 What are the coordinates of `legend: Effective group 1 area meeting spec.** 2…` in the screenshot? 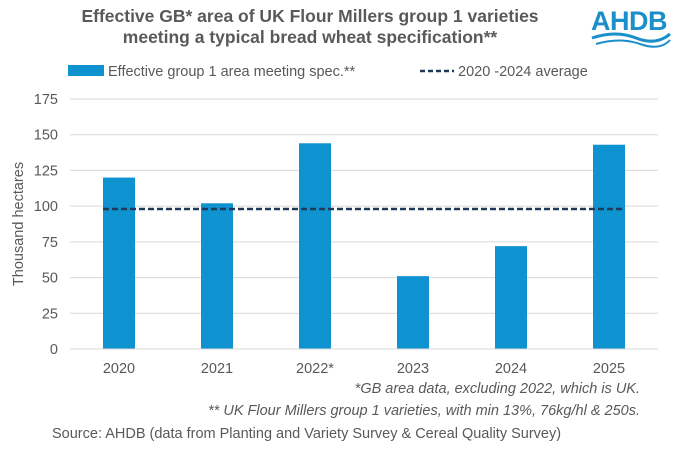 It's located at (328, 72).